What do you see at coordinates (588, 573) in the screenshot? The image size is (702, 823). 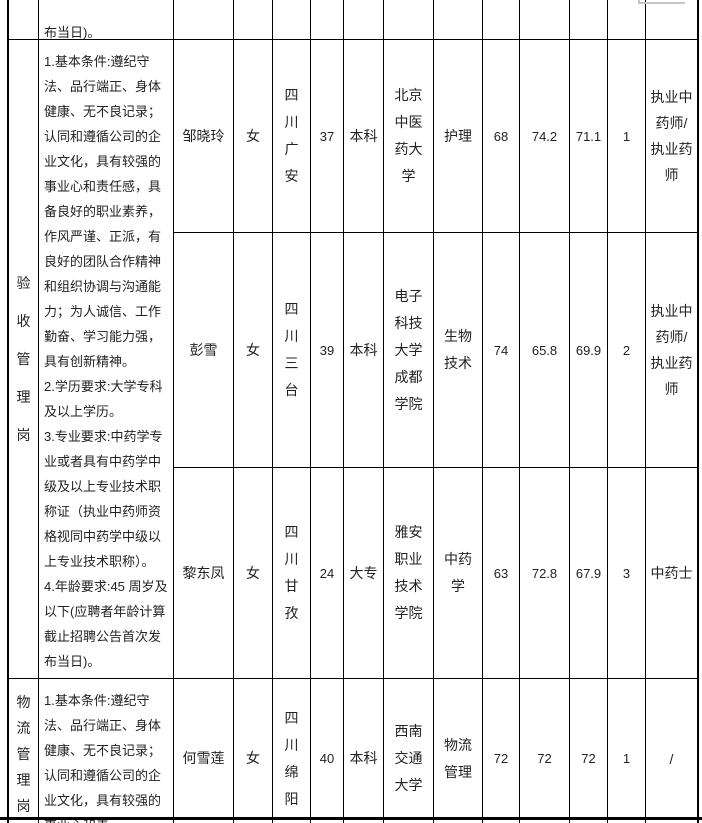 I see `score-total-cell: 67.9` at bounding box center [588, 573].